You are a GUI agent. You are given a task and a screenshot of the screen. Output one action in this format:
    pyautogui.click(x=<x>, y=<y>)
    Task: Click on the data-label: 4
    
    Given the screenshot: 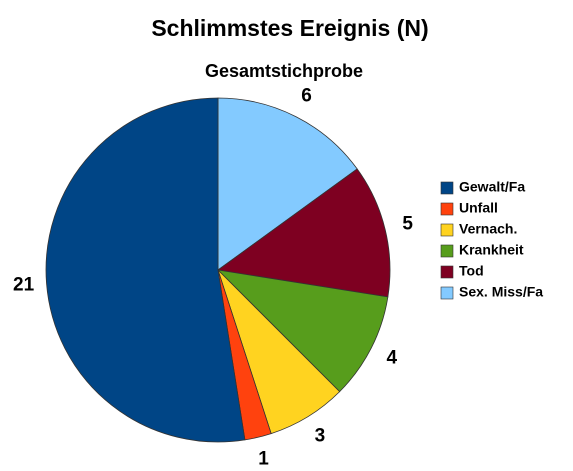 What is the action you would take?
    pyautogui.click(x=391, y=358)
    